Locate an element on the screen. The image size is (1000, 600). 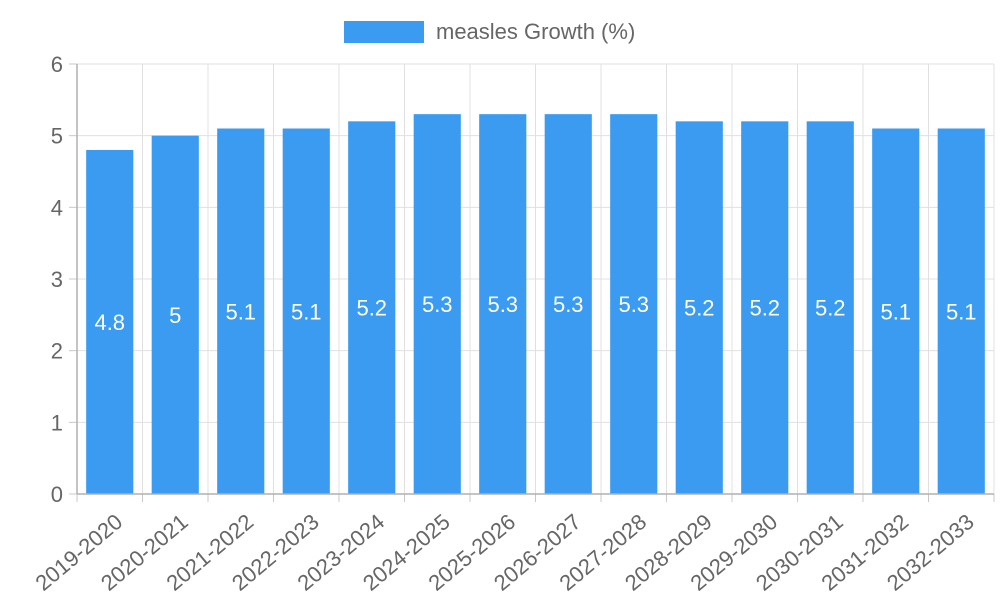
y-axis-tick-labels: 0 1 2 3 4 5 6 is located at coordinates (57, 279).